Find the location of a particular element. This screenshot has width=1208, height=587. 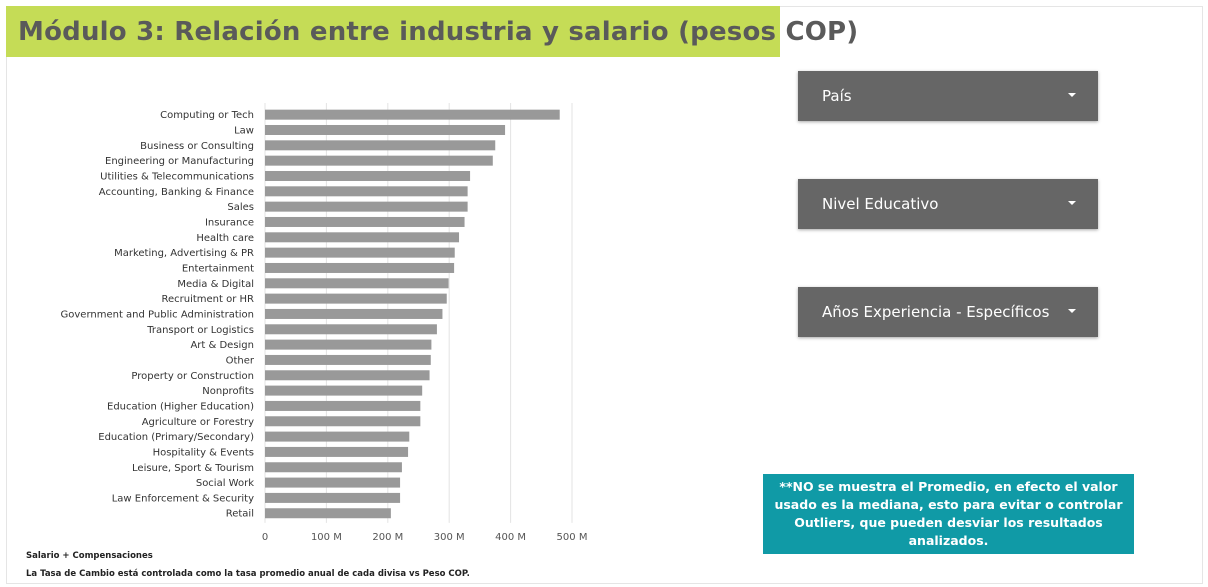

category-label: Computing or Tech is located at coordinates (207, 115).